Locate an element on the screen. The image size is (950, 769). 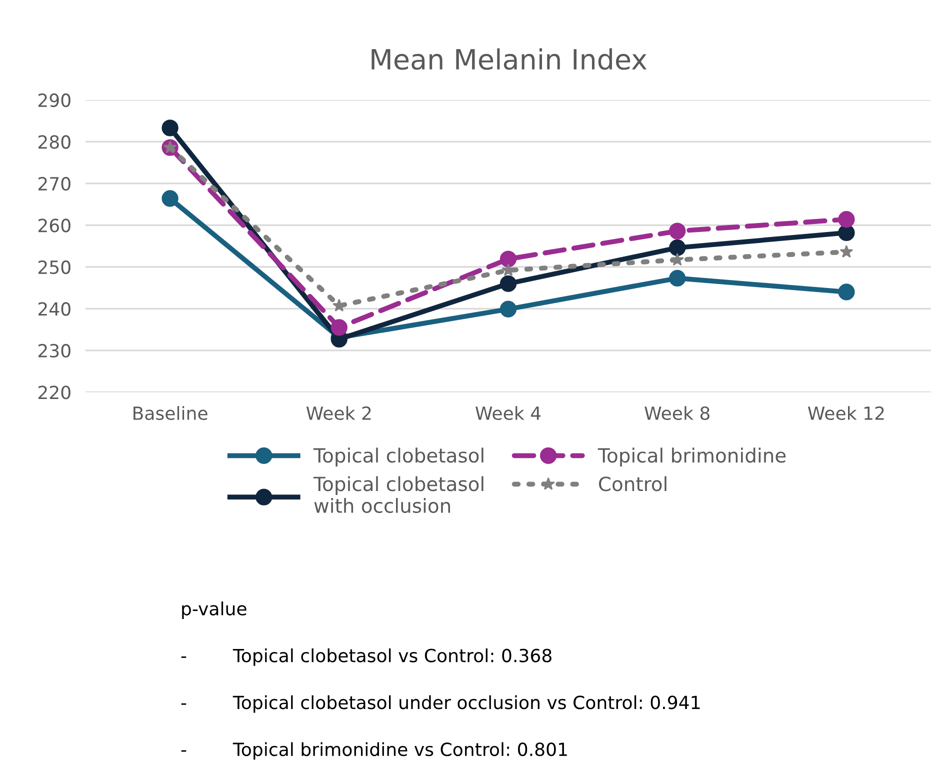
y-tick-label: 270 is located at coordinates (54, 183).